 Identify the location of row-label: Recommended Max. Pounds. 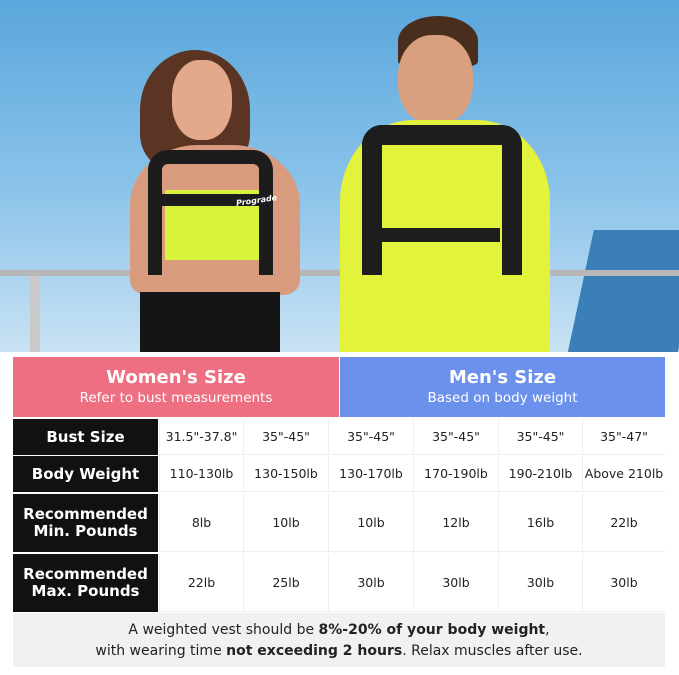
(85, 583).